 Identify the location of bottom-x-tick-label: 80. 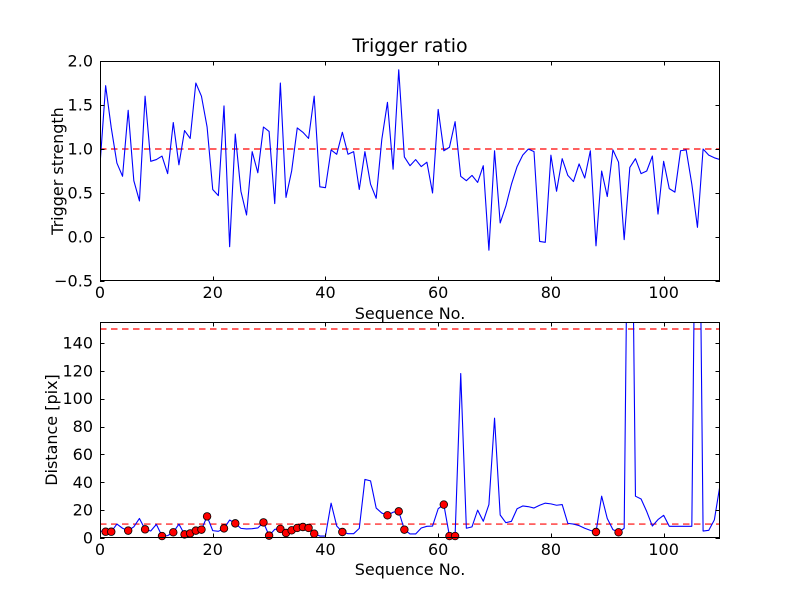
(551, 549).